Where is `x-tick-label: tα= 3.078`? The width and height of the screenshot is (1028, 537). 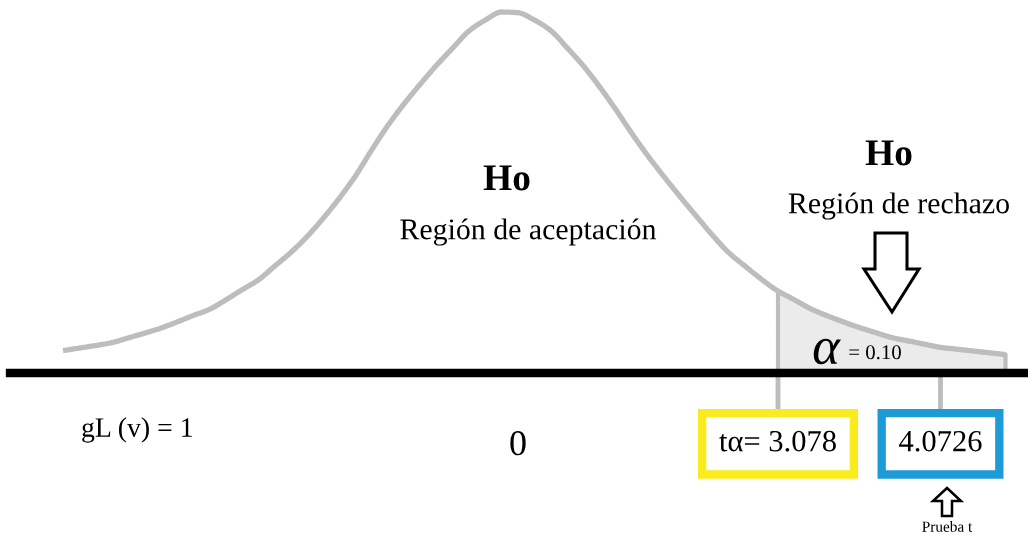
x-tick-label: tα= 3.078 is located at coordinates (777, 441).